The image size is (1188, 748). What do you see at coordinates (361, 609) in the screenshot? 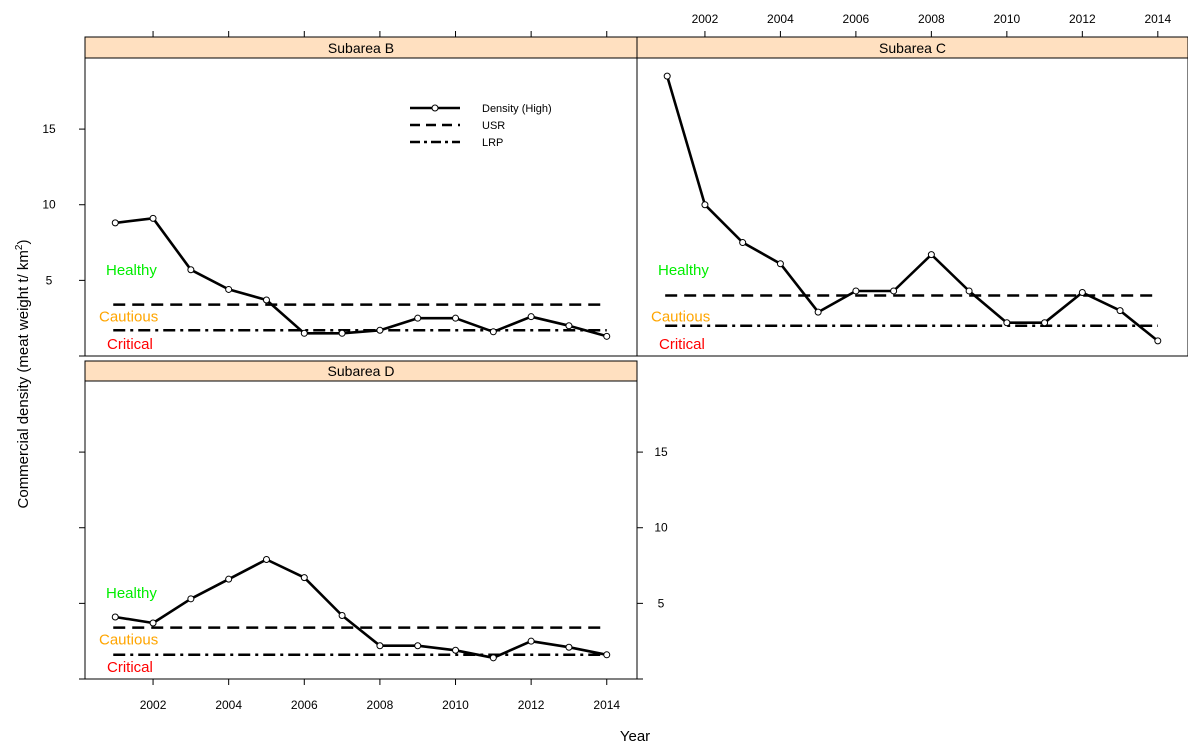
I see `panel-3-density-line` at bounding box center [361, 609].